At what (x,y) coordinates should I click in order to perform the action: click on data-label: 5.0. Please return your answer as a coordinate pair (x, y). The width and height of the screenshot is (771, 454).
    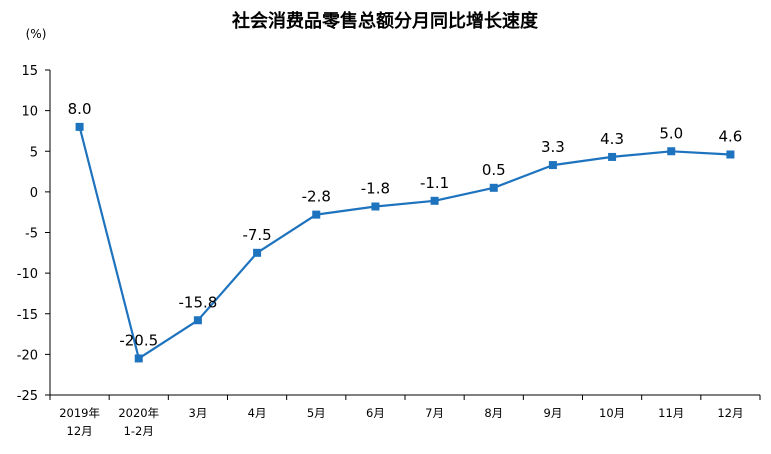
    Looking at the image, I should click on (671, 133).